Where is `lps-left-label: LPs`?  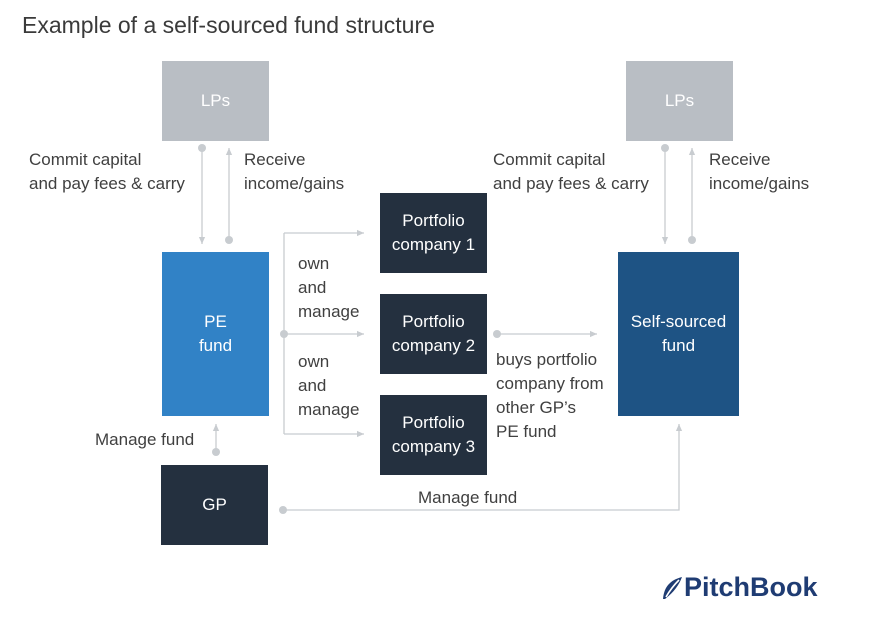 lps-left-label: LPs is located at coordinates (215, 100).